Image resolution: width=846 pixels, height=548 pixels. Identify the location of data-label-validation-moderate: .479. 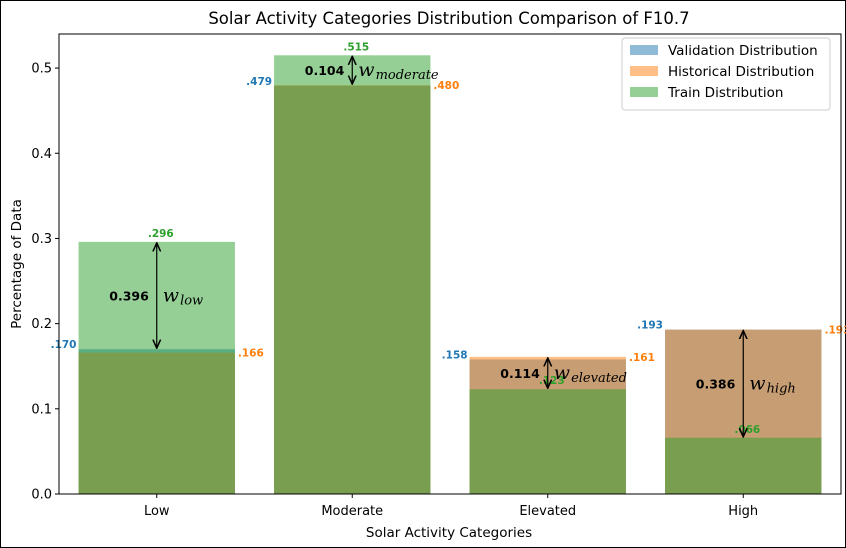
(259, 82).